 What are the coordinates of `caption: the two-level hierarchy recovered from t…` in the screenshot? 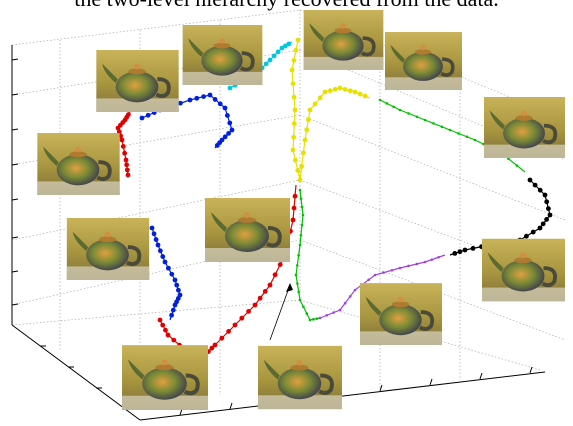 It's located at (286, 6).